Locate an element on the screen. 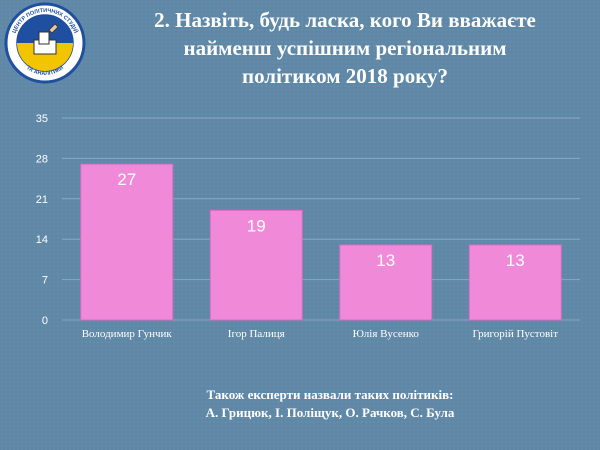 The height and width of the screenshot is (450, 600). y-tick-label: 14 is located at coordinates (42, 240).